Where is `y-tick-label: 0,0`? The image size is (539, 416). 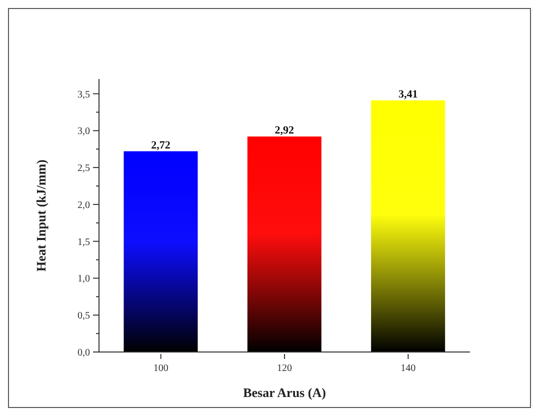 y-tick-label: 0,0 is located at coordinates (84, 353).